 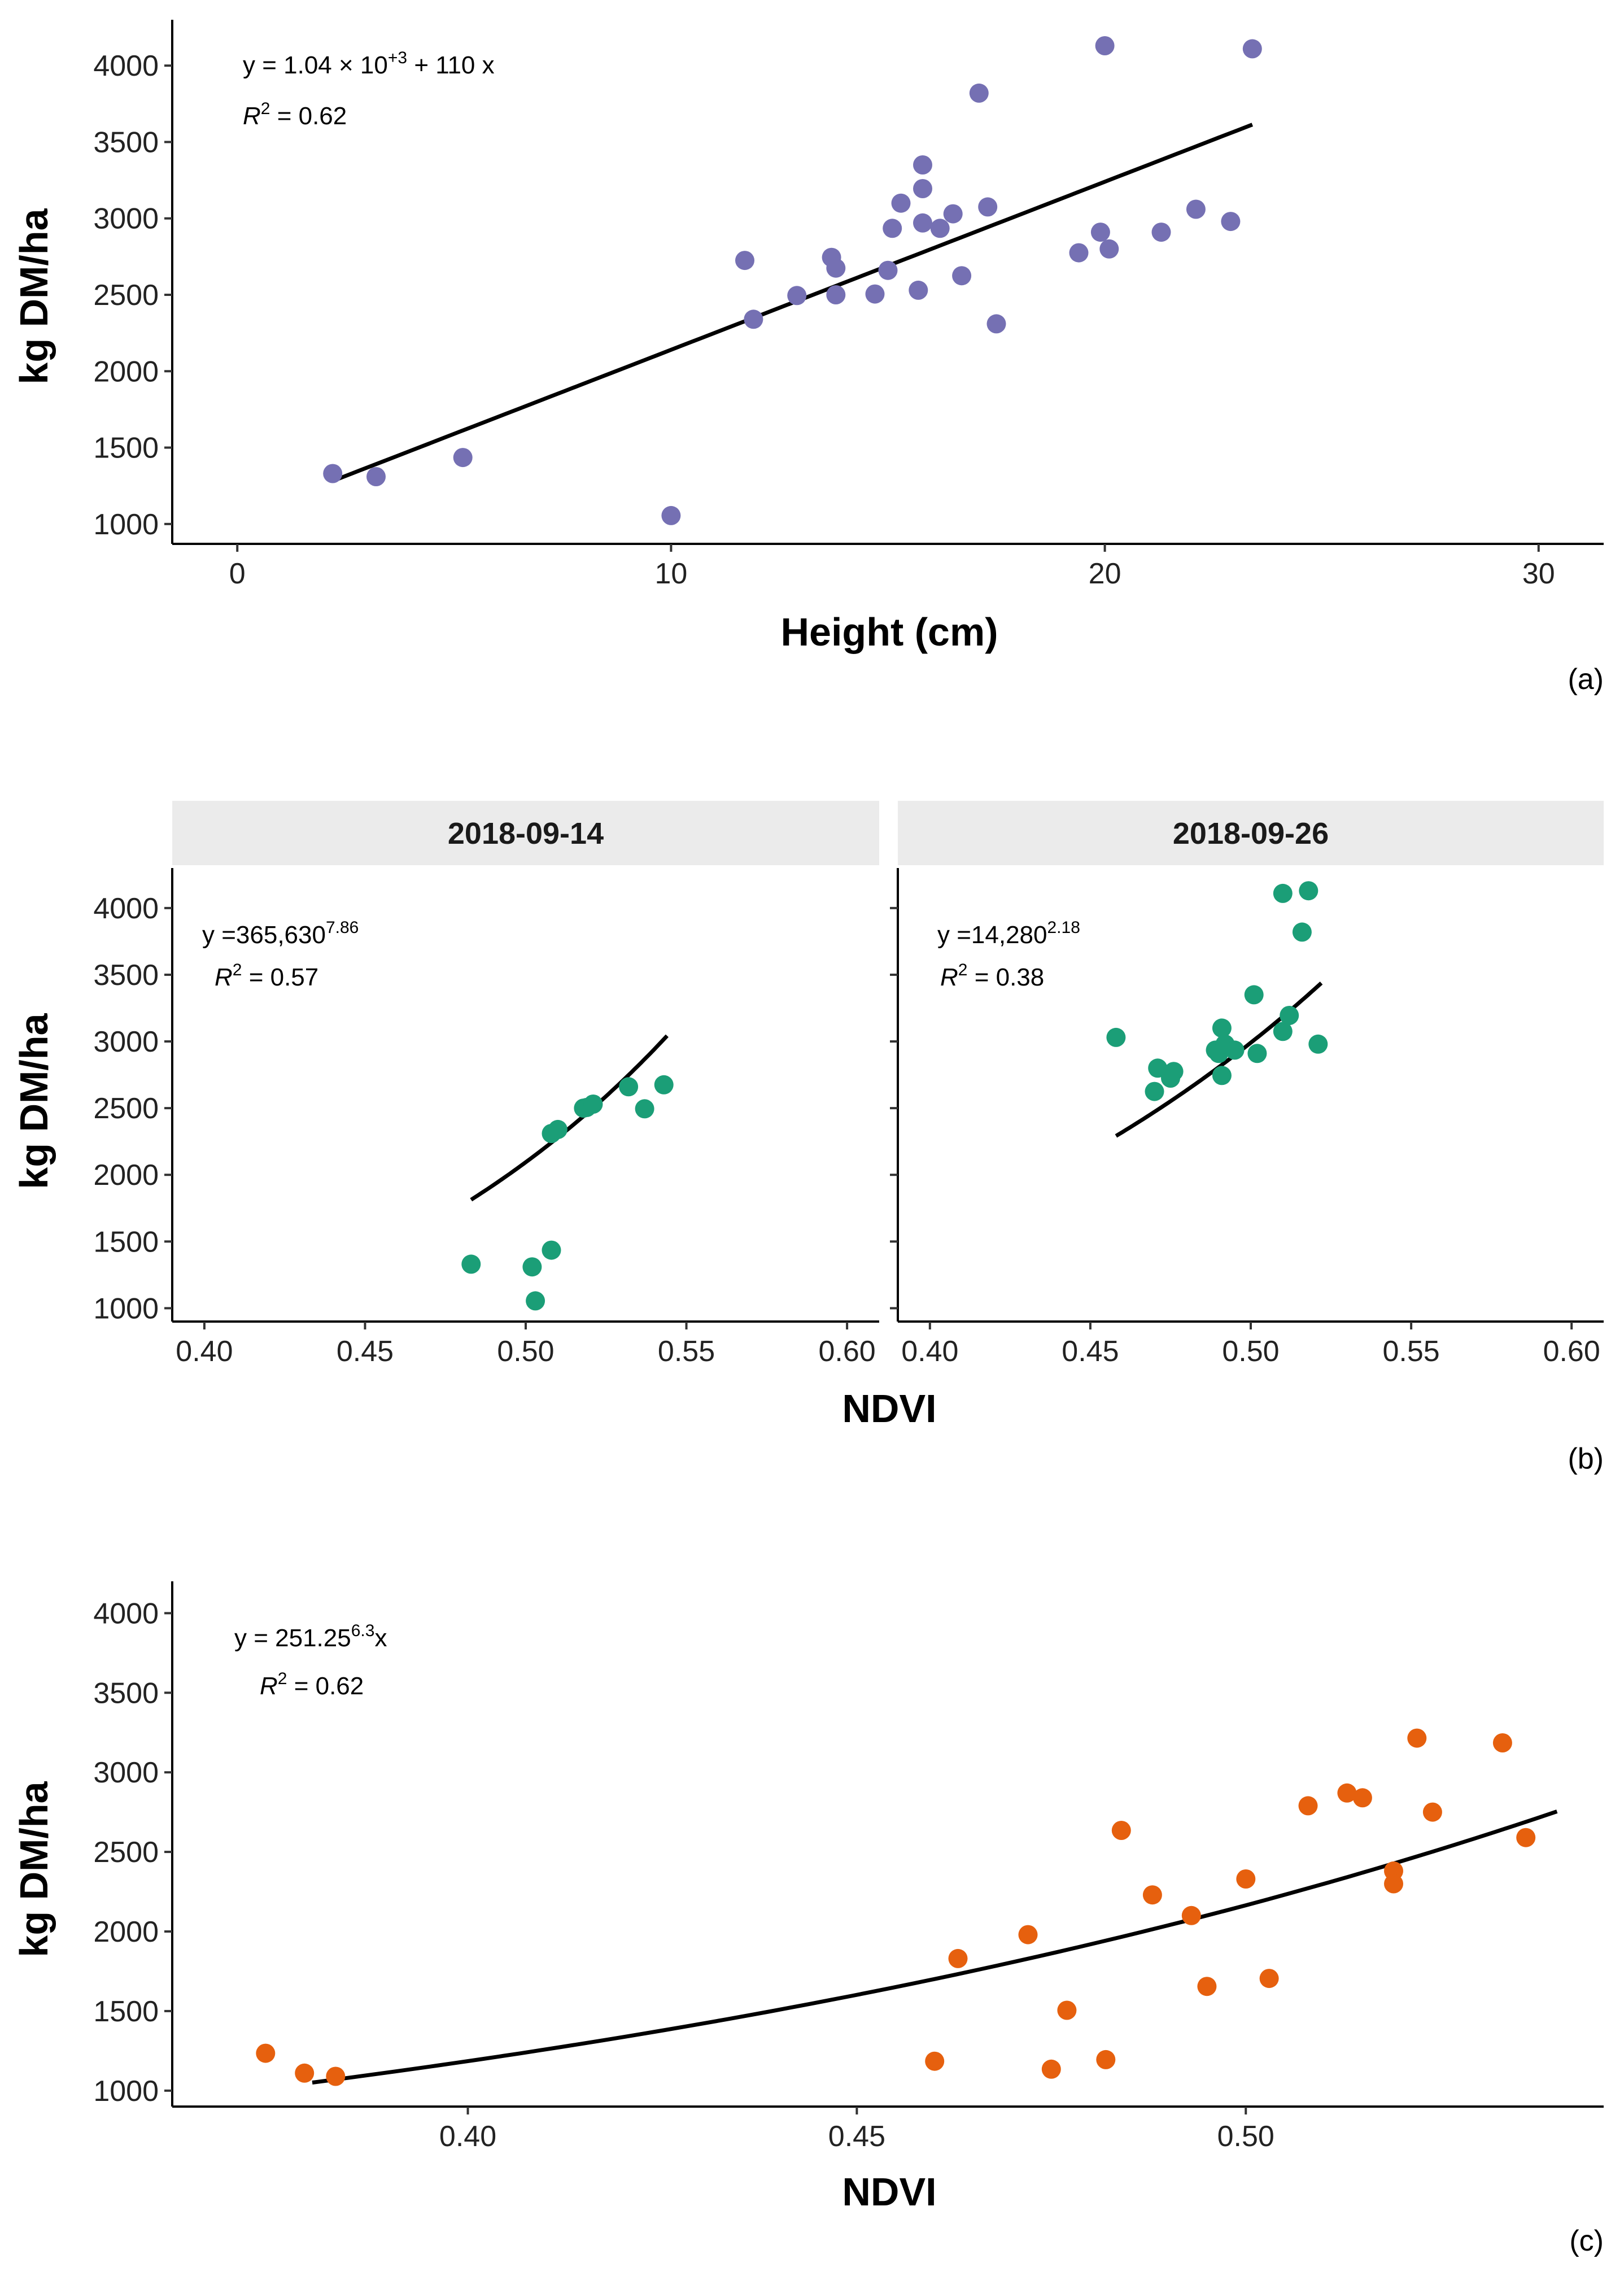 I want to click on x-axis-title: Height (cm), so click(x=889, y=632).